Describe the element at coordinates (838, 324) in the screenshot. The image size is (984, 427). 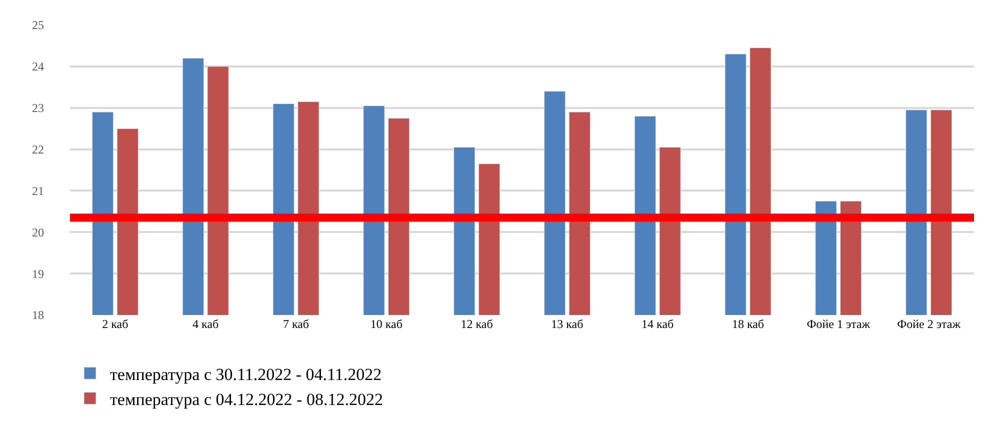
I see `x-tick-label: Фойе 1 этаж` at that location.